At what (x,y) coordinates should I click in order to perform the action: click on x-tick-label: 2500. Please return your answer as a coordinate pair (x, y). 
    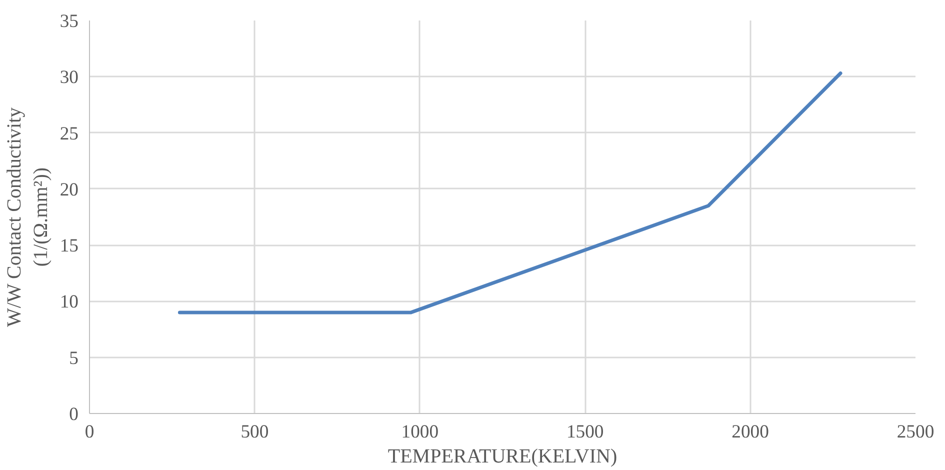
    Looking at the image, I should click on (915, 432).